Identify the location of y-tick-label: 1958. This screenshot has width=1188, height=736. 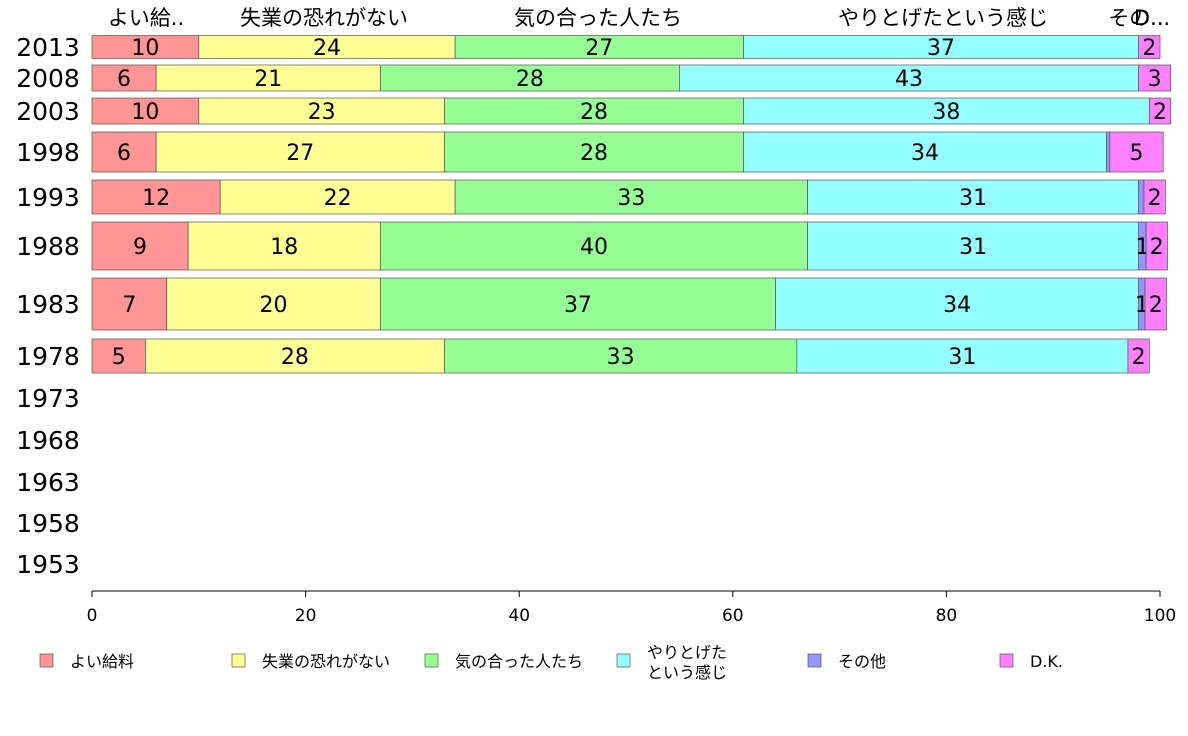
(48, 523).